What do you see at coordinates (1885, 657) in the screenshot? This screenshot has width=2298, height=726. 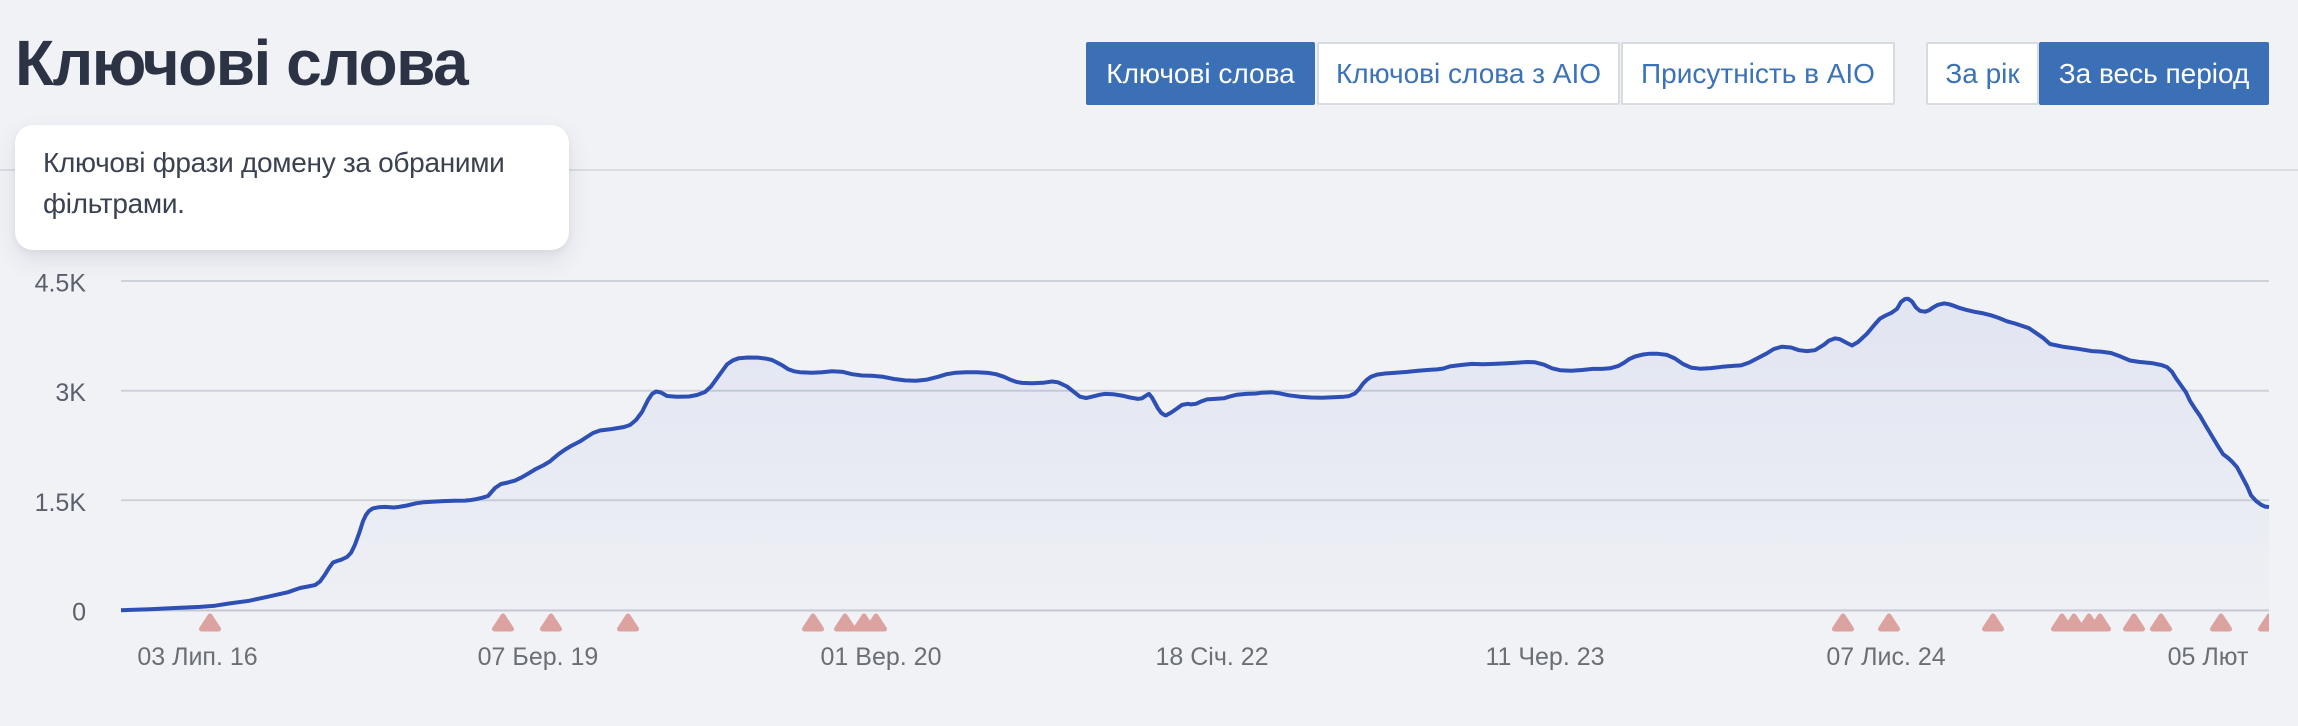 I see `svg-text: 07 Лис. 24` at bounding box center [1885, 657].